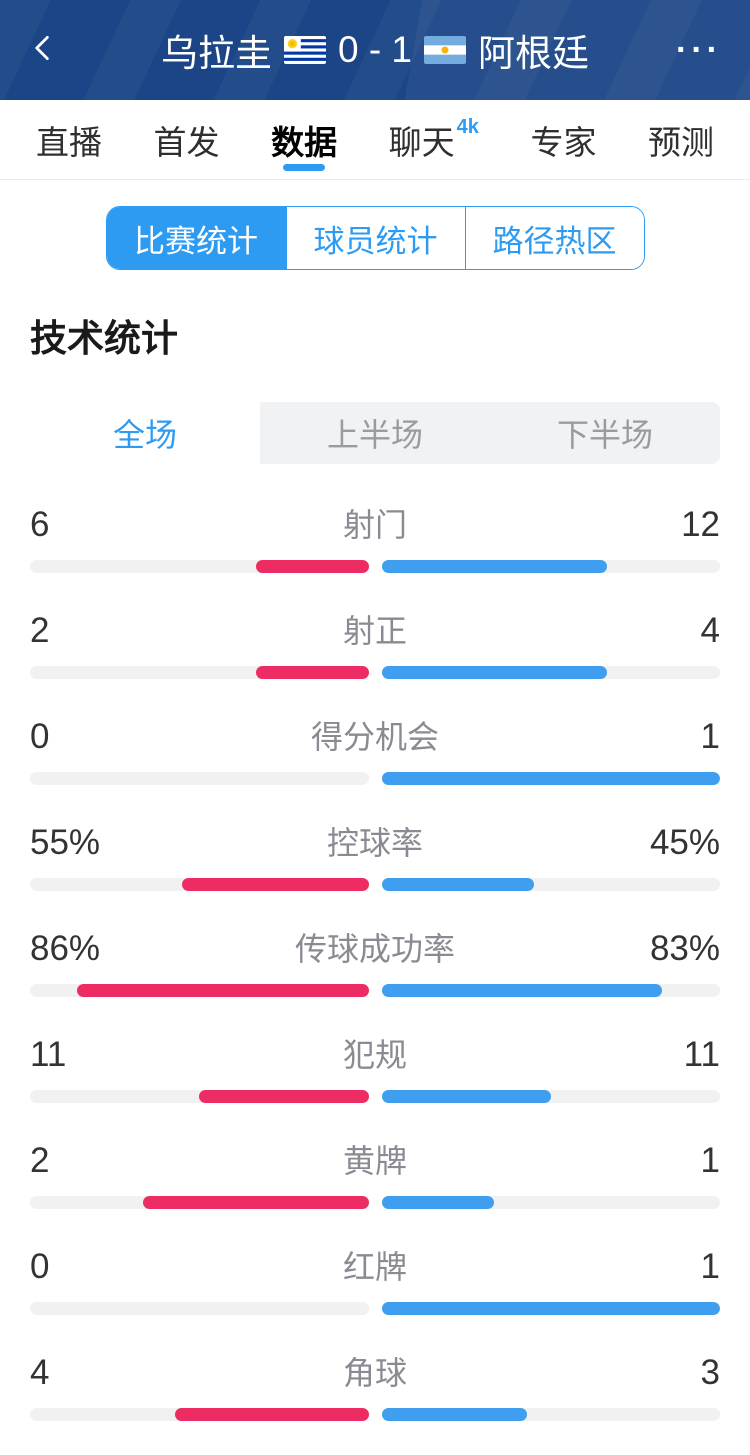  What do you see at coordinates (43, 50) in the screenshot?
I see `chevron-left-icon` at bounding box center [43, 50].